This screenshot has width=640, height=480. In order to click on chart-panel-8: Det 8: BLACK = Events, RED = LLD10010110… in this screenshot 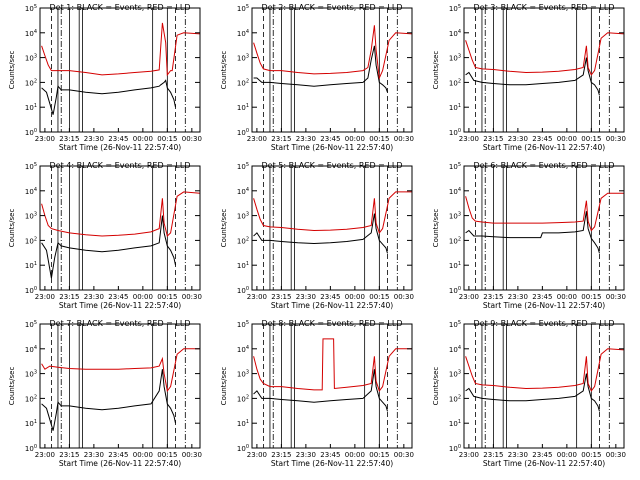, I will do `click(317, 393)`.